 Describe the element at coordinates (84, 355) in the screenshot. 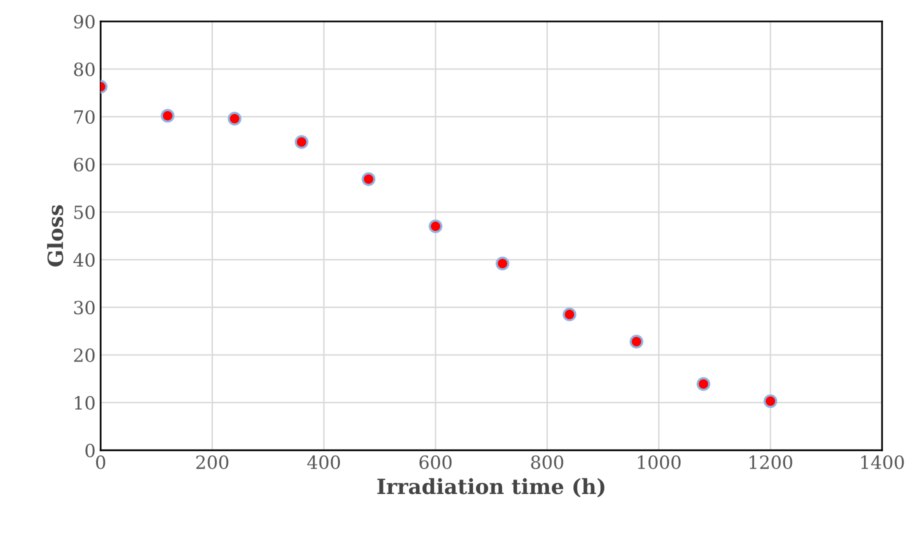

I see `y-tick-label: 20` at that location.